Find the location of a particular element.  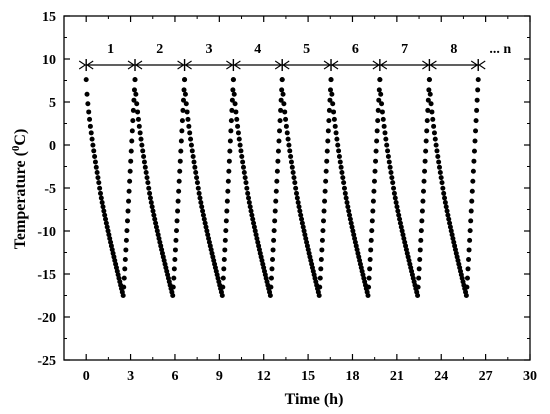

x-tick-label: 9 is located at coordinates (219, 376).